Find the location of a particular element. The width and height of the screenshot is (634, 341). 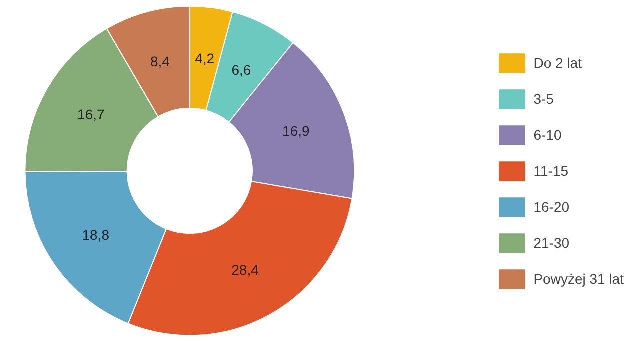

data-label: 8,4 is located at coordinates (160, 61).